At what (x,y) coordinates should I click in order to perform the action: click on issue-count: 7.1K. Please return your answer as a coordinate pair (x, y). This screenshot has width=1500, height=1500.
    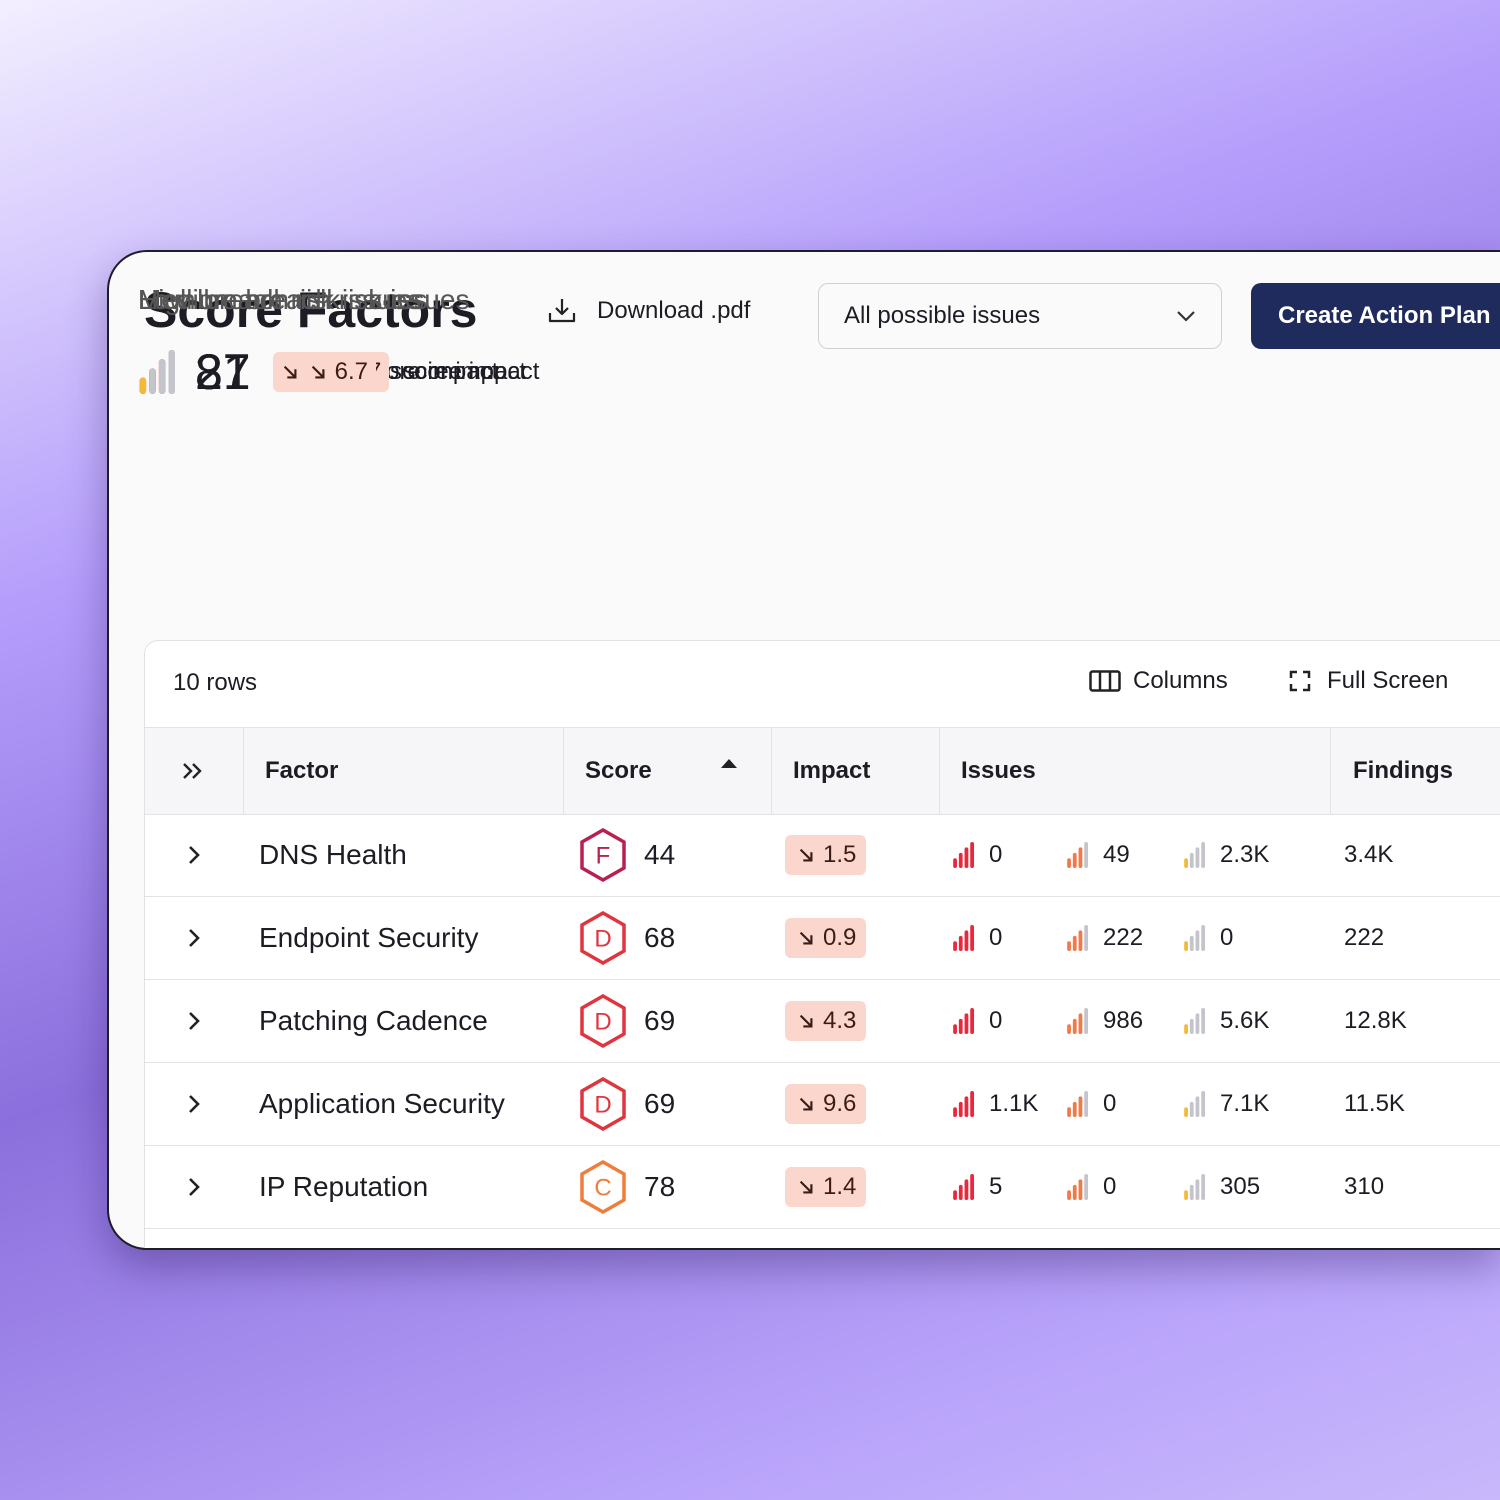
    Looking at the image, I should click on (1245, 1103).